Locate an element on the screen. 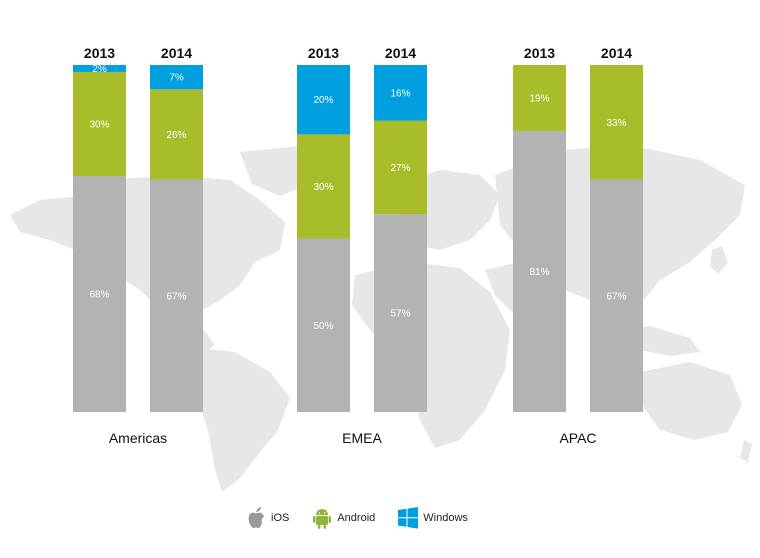 This screenshot has width=760, height=558. data-label: 16% is located at coordinates (400, 93).